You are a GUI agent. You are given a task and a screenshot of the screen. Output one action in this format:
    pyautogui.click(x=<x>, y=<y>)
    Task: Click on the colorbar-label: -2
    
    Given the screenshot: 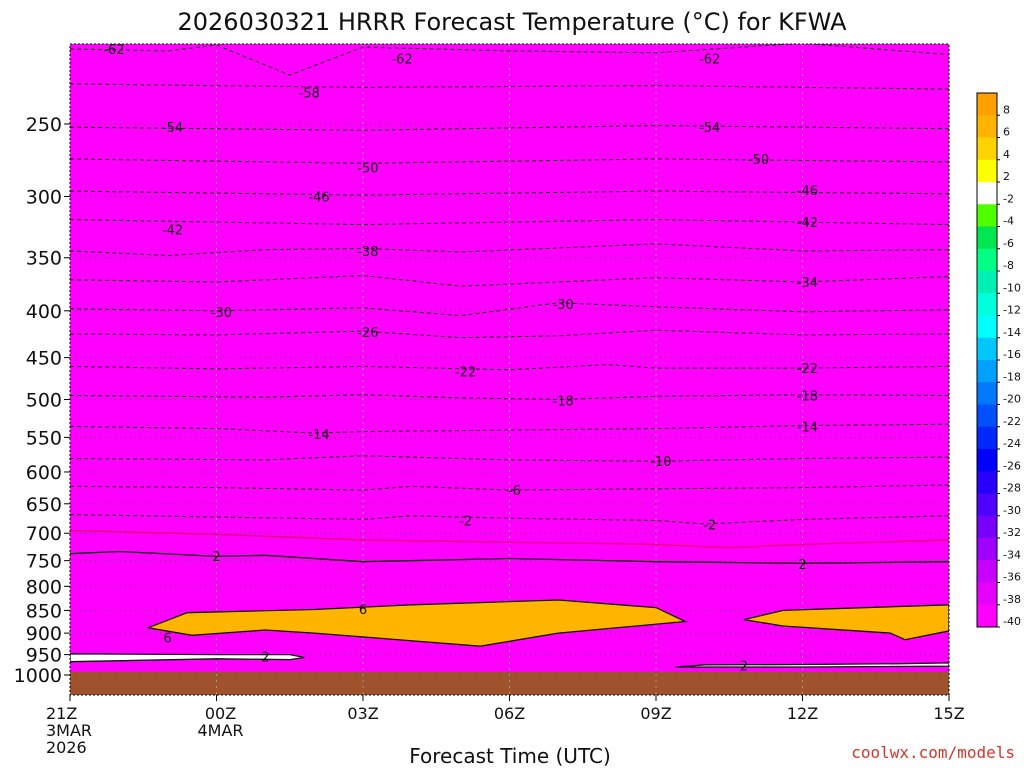 What is the action you would take?
    pyautogui.click(x=1008, y=198)
    